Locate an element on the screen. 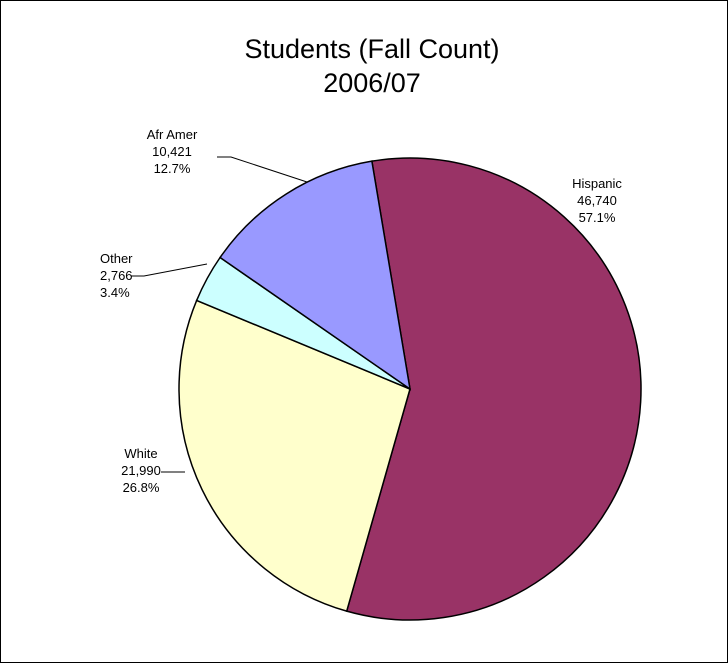 This screenshot has width=728, height=663. slice-value-other: 2,766 is located at coordinates (116, 275).